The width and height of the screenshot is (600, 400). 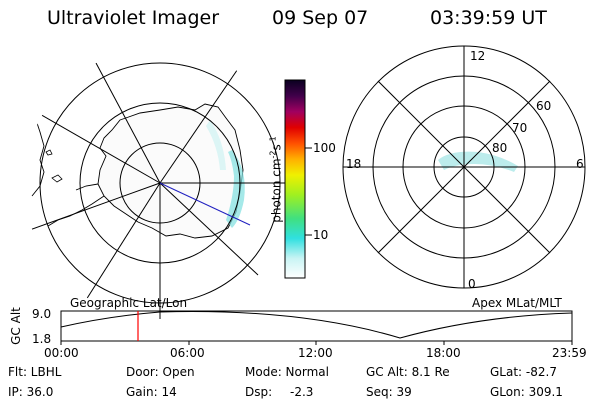 I want to click on colorbar, so click(x=295, y=179).